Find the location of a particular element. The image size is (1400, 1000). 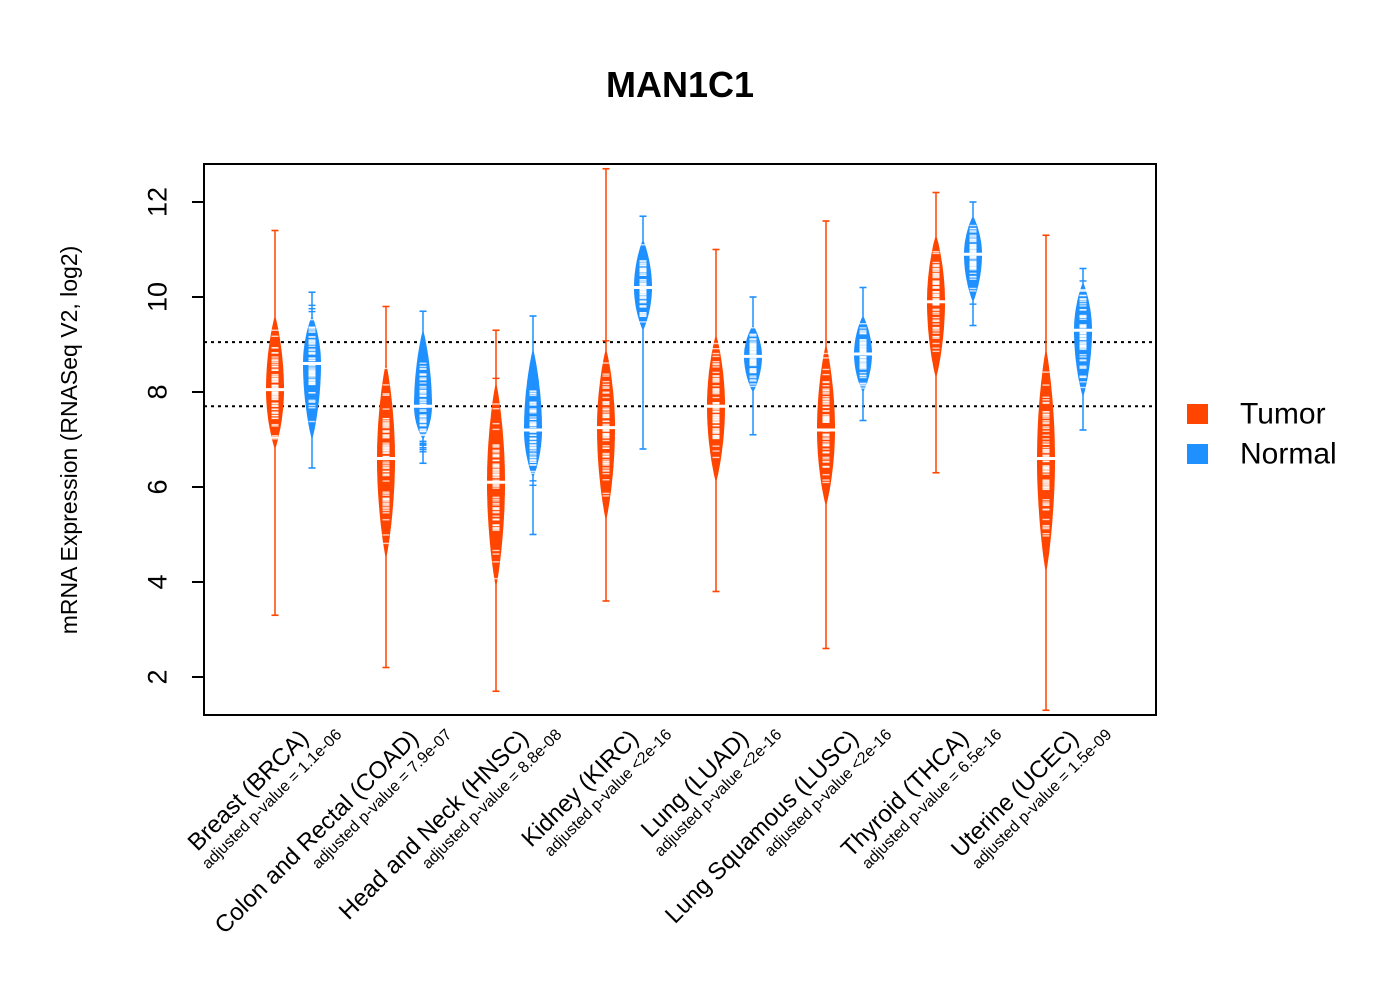

y-axis: 2 4 6 8 10 12 is located at coordinates (173, 436).